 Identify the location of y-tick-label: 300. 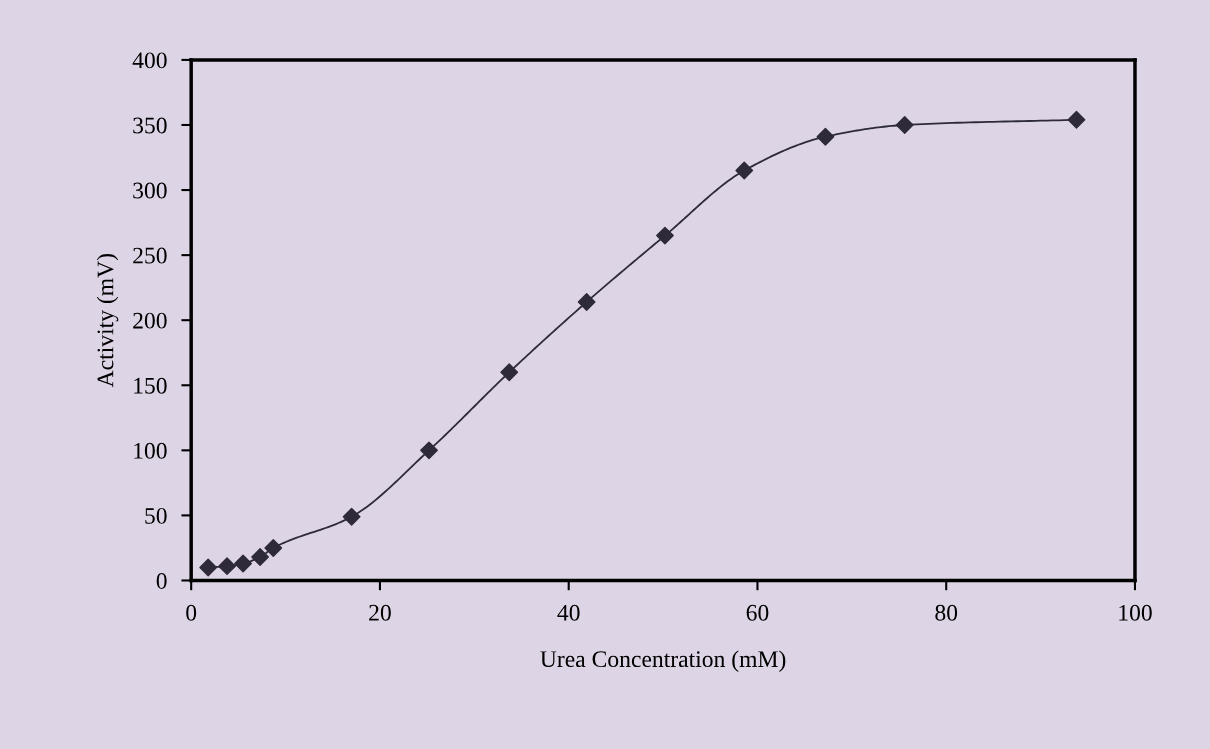
(150, 190).